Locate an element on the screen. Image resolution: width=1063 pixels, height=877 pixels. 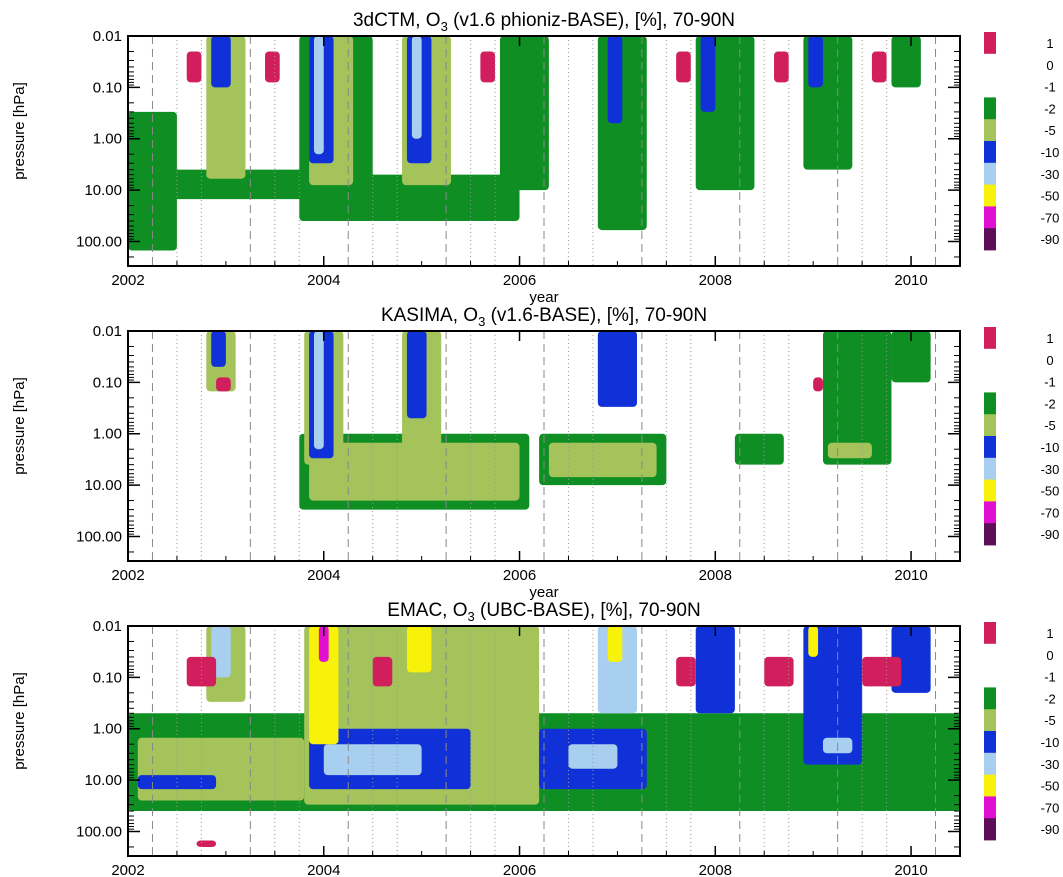
x-axis-label: year is located at coordinates (543, 592).